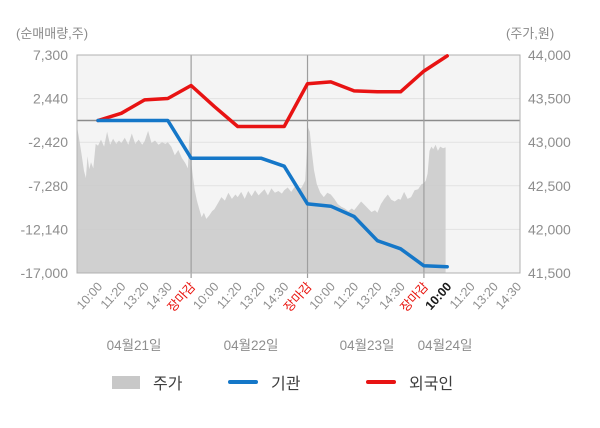 This screenshot has height=428, width=600. Describe the element at coordinates (367, 345) in the screenshot. I see `svg-text: 04월23일` at that location.